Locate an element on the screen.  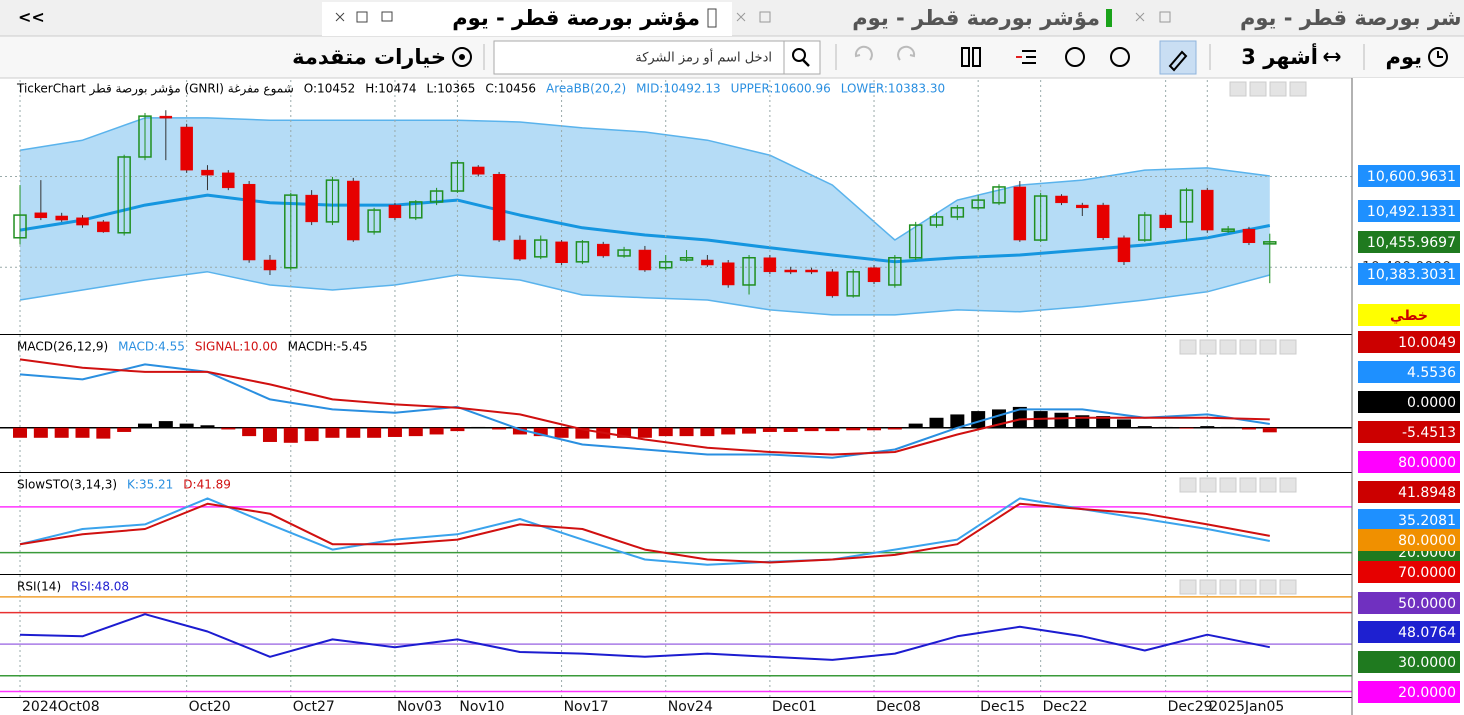
clock-icon is located at coordinates (1438, 57).